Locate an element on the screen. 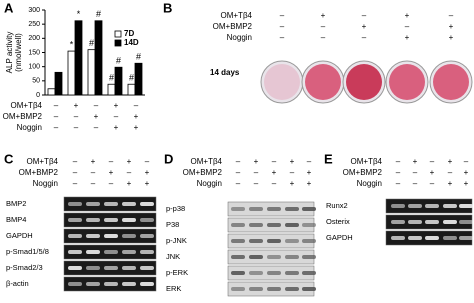  y-tick-label: 250 is located at coordinates (34, 24).